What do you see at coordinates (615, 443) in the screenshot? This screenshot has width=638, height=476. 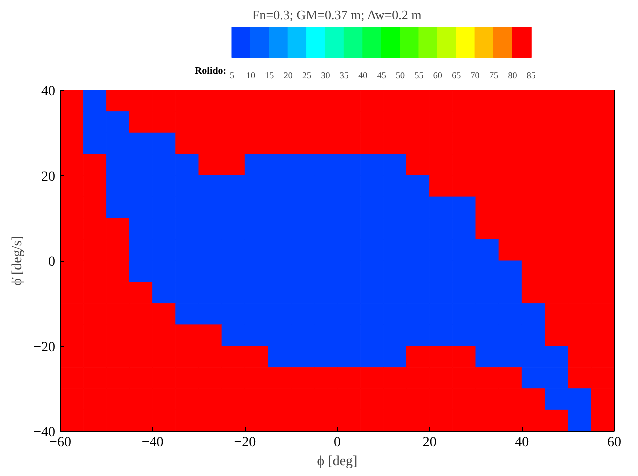 I see `x-tick-label: 60` at bounding box center [615, 443].